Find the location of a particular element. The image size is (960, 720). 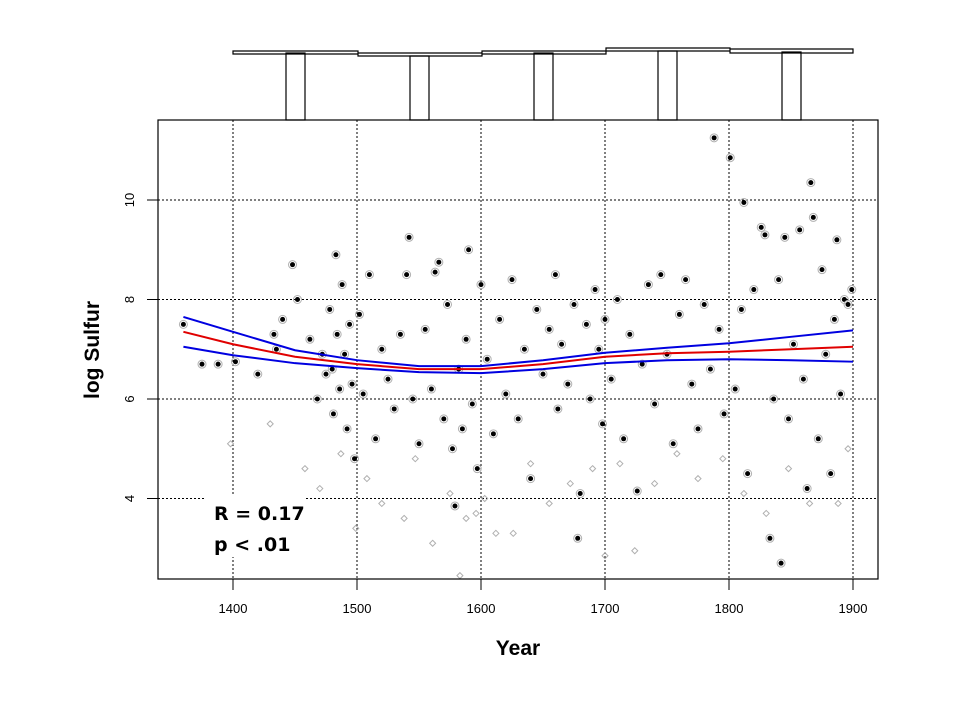

fit-lines is located at coordinates (518, 345).